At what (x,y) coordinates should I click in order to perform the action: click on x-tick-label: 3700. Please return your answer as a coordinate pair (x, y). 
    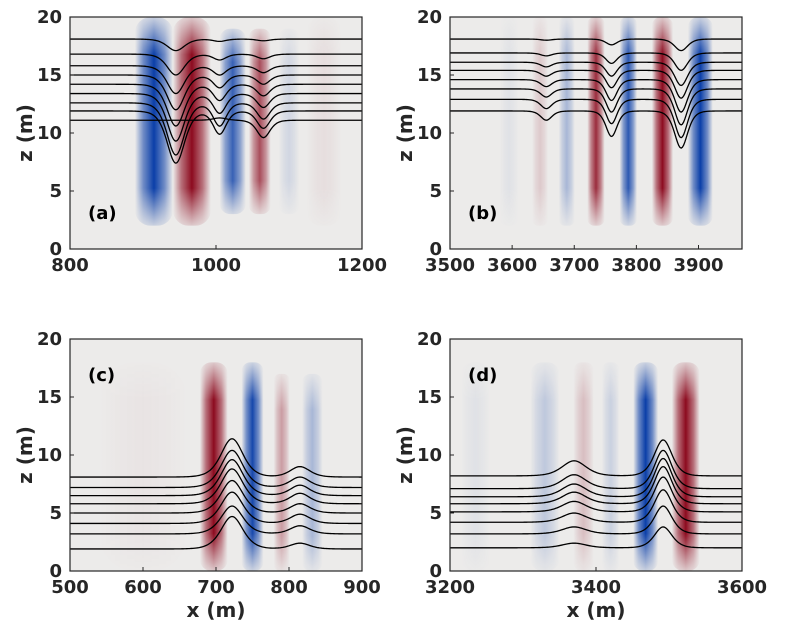
    Looking at the image, I should click on (574, 265).